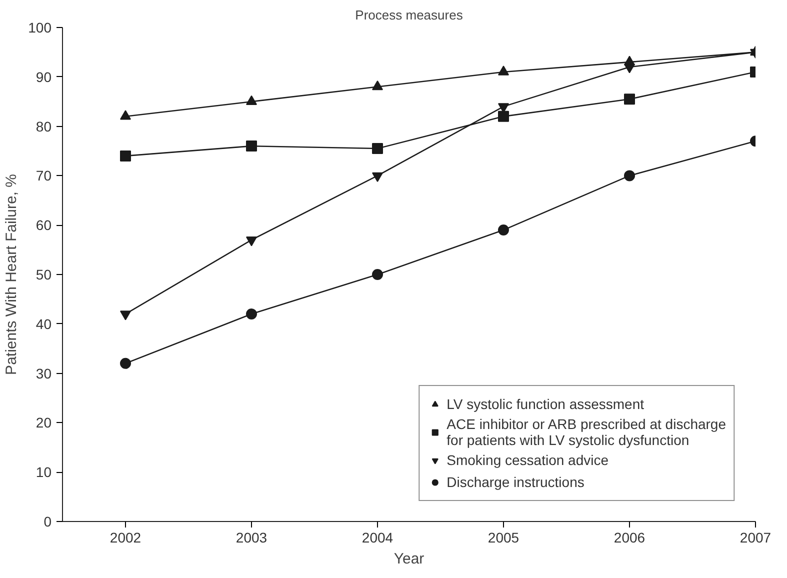  Describe the element at coordinates (527, 460) in the screenshot. I see `legend-label: Smoking cessation advice` at that location.